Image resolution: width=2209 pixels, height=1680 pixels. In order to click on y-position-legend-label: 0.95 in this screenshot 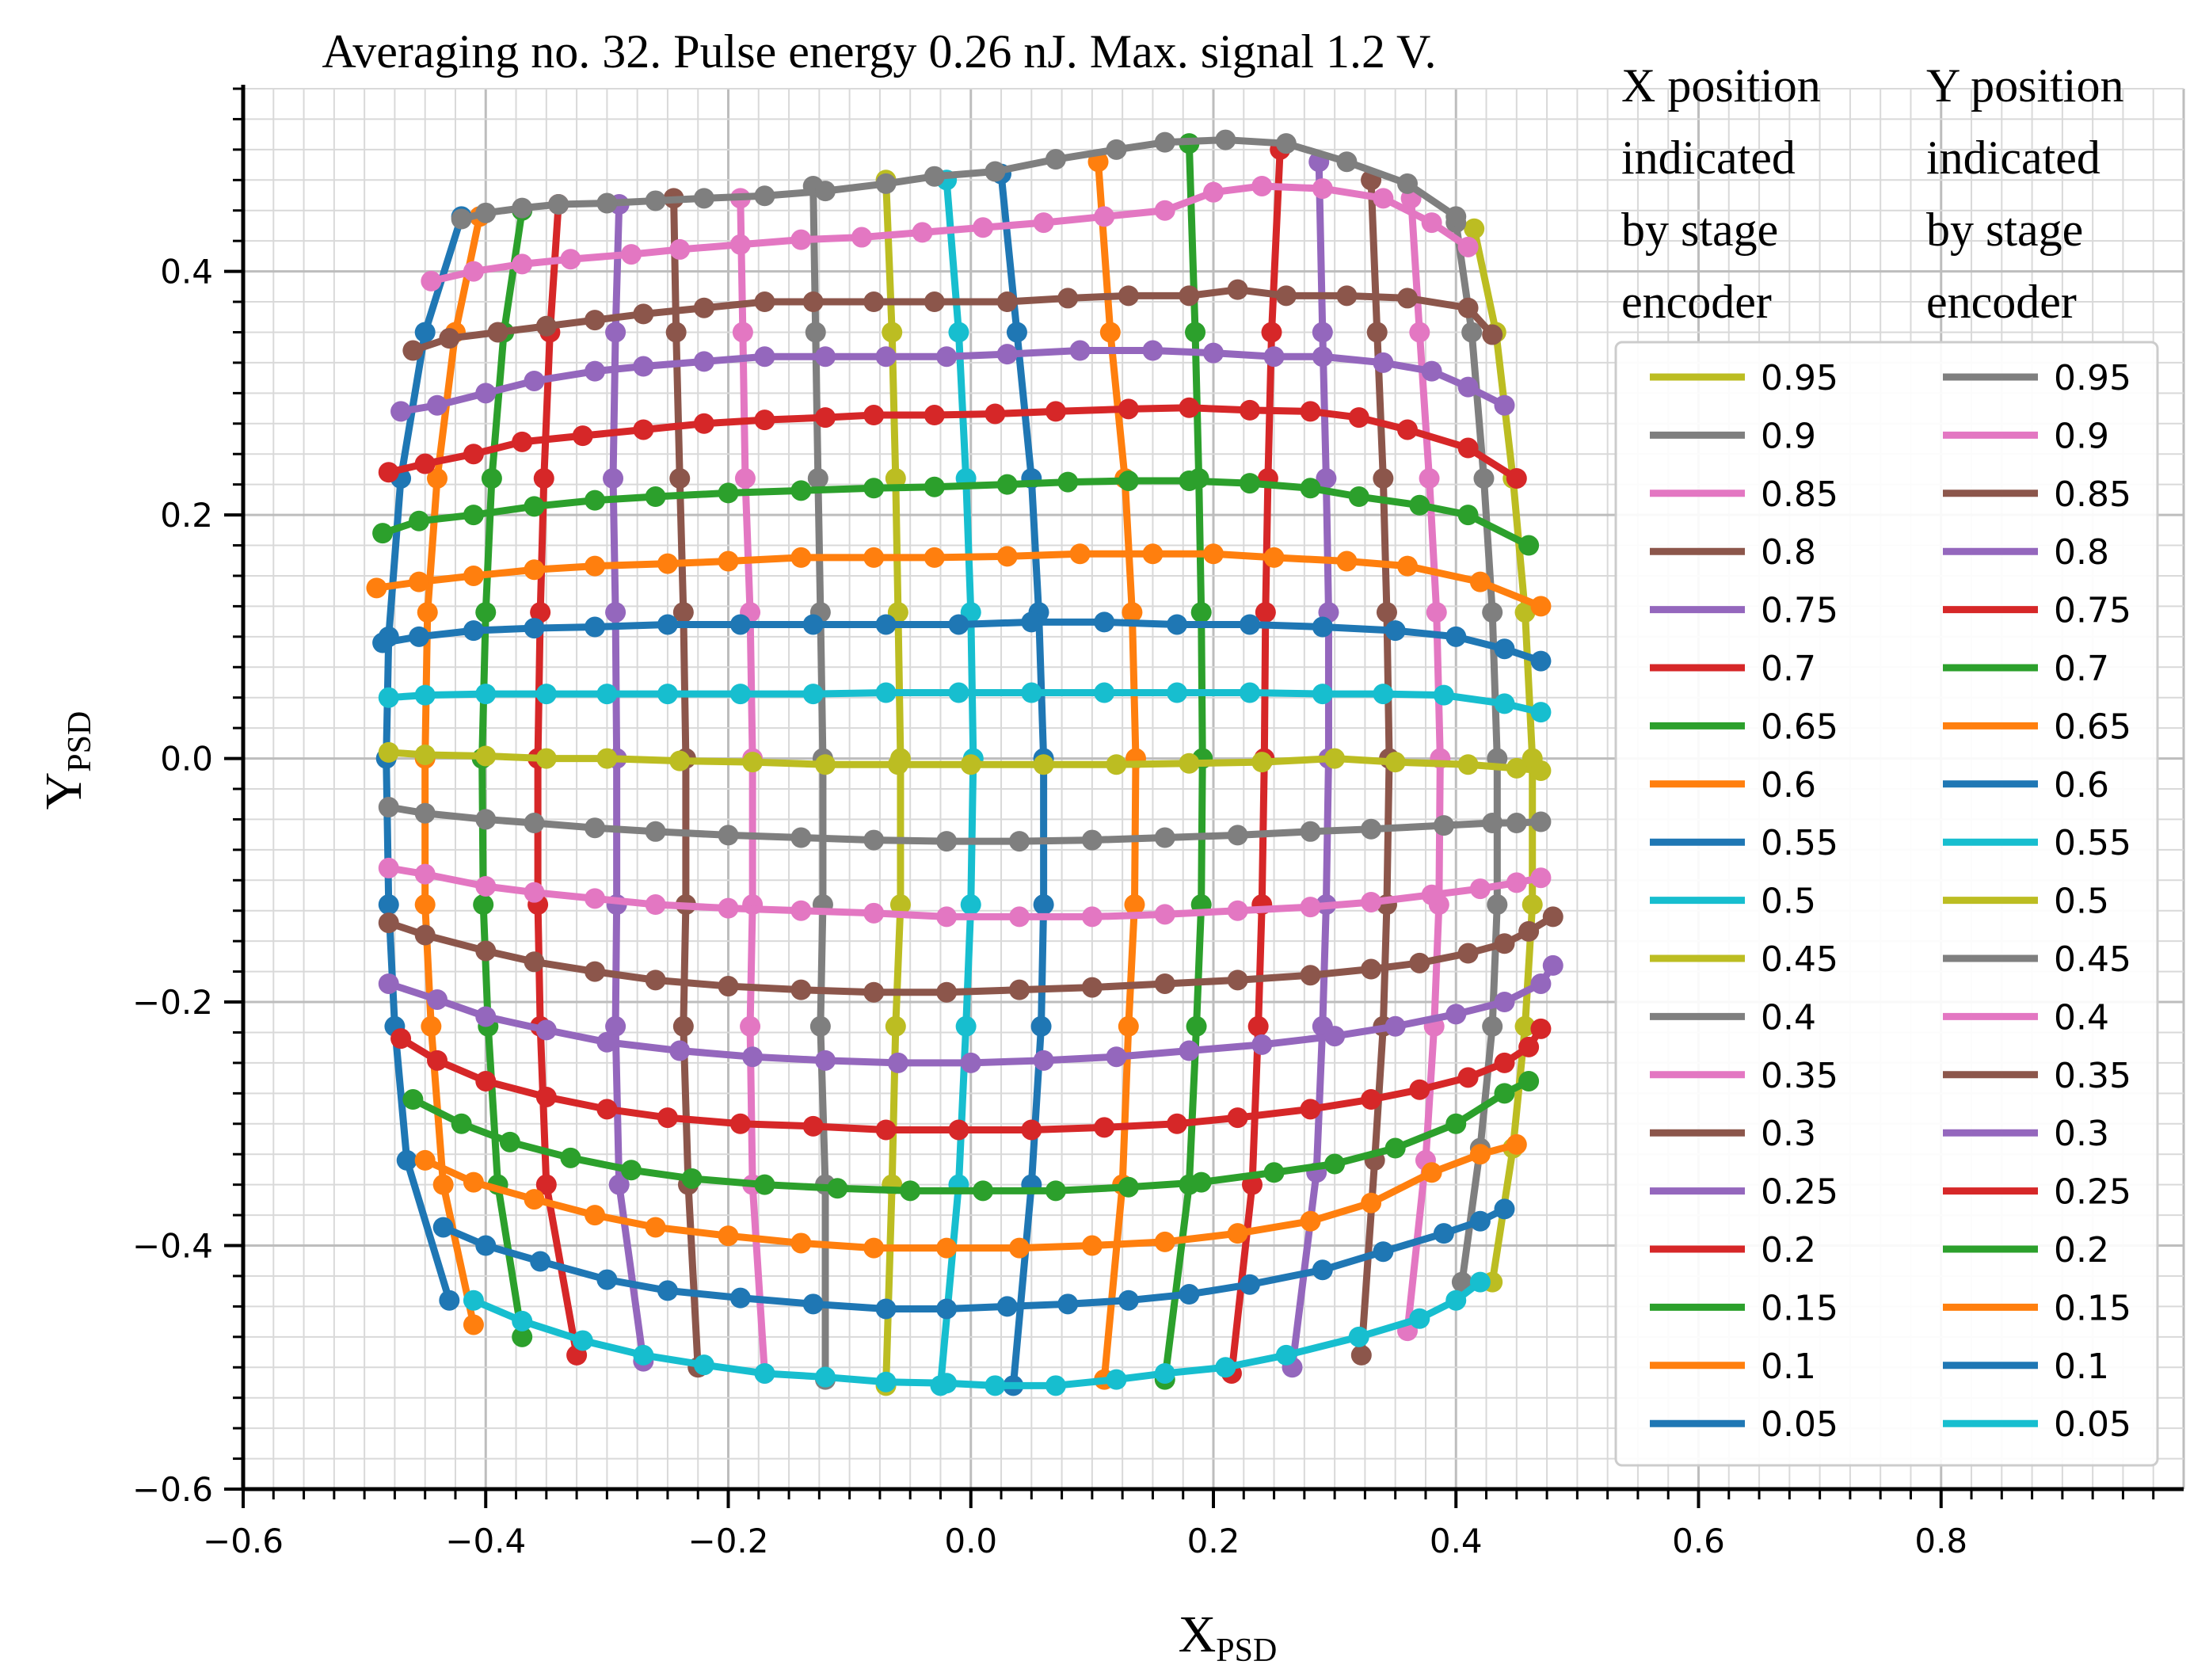, I will do `click(2092, 378)`.